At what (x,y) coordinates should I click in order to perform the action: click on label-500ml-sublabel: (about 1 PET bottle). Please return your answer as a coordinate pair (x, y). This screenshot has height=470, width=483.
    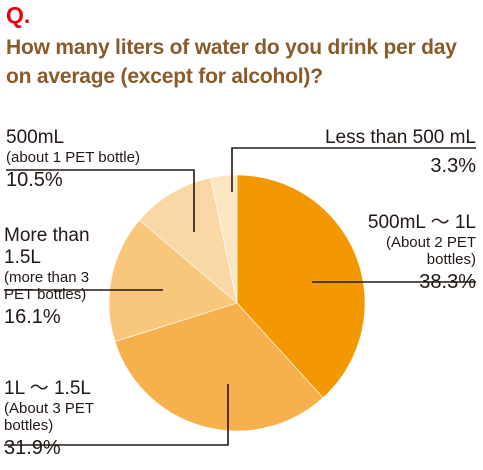
    Looking at the image, I should click on (73, 157).